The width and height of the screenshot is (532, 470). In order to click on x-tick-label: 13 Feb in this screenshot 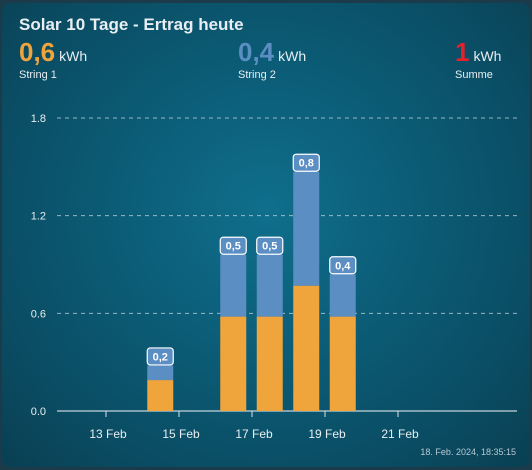, I will do `click(108, 434)`.